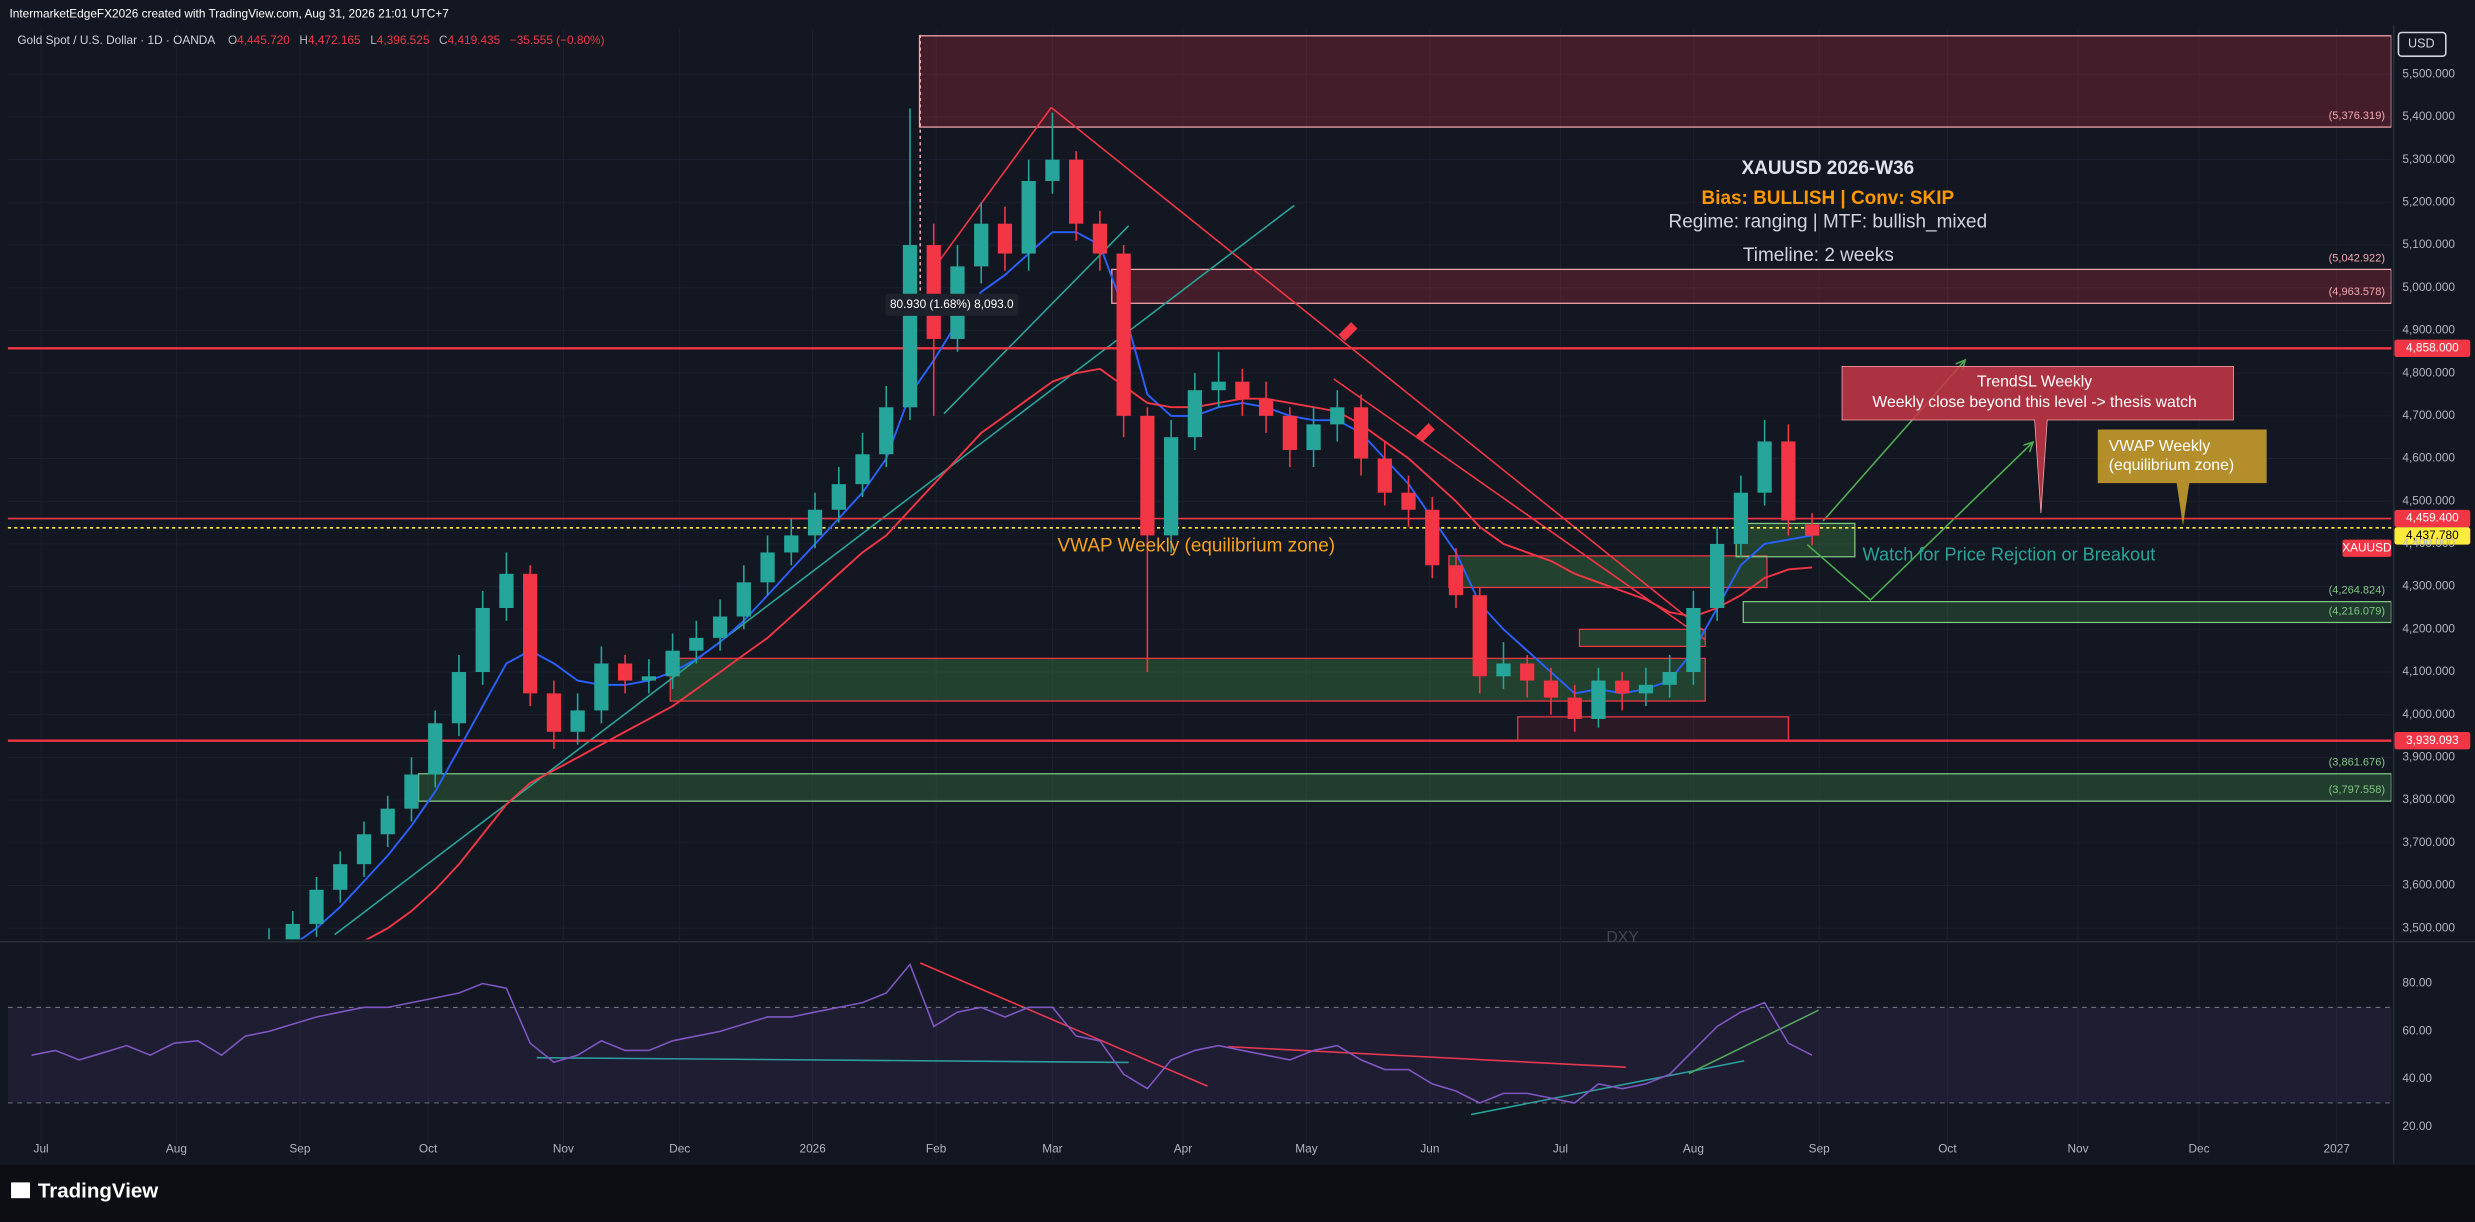 The height and width of the screenshot is (1222, 2475). Describe the element at coordinates (443, 40) in the screenshot. I see `quote-key: C` at that location.